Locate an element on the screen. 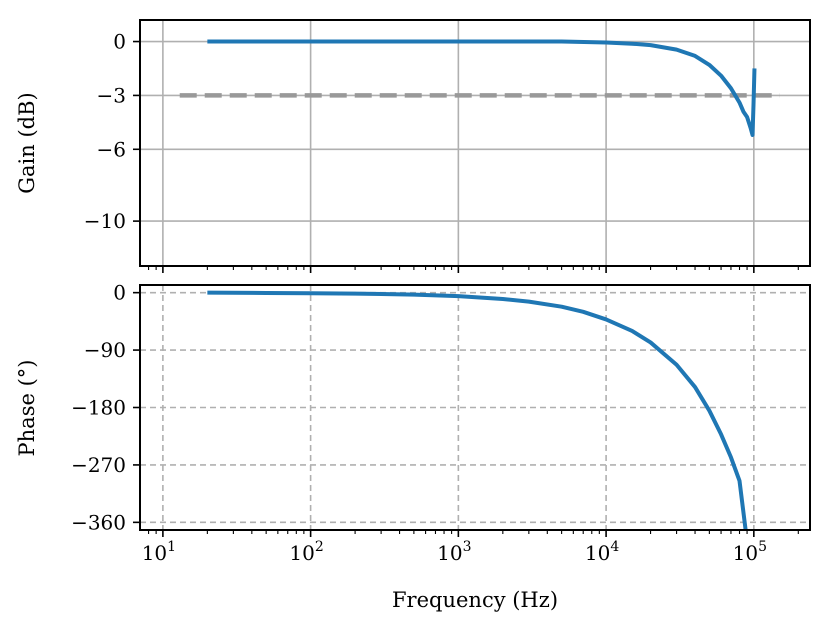 The image size is (830, 632). gain-y-axis-label: Gain (dB) is located at coordinates (27, 142).